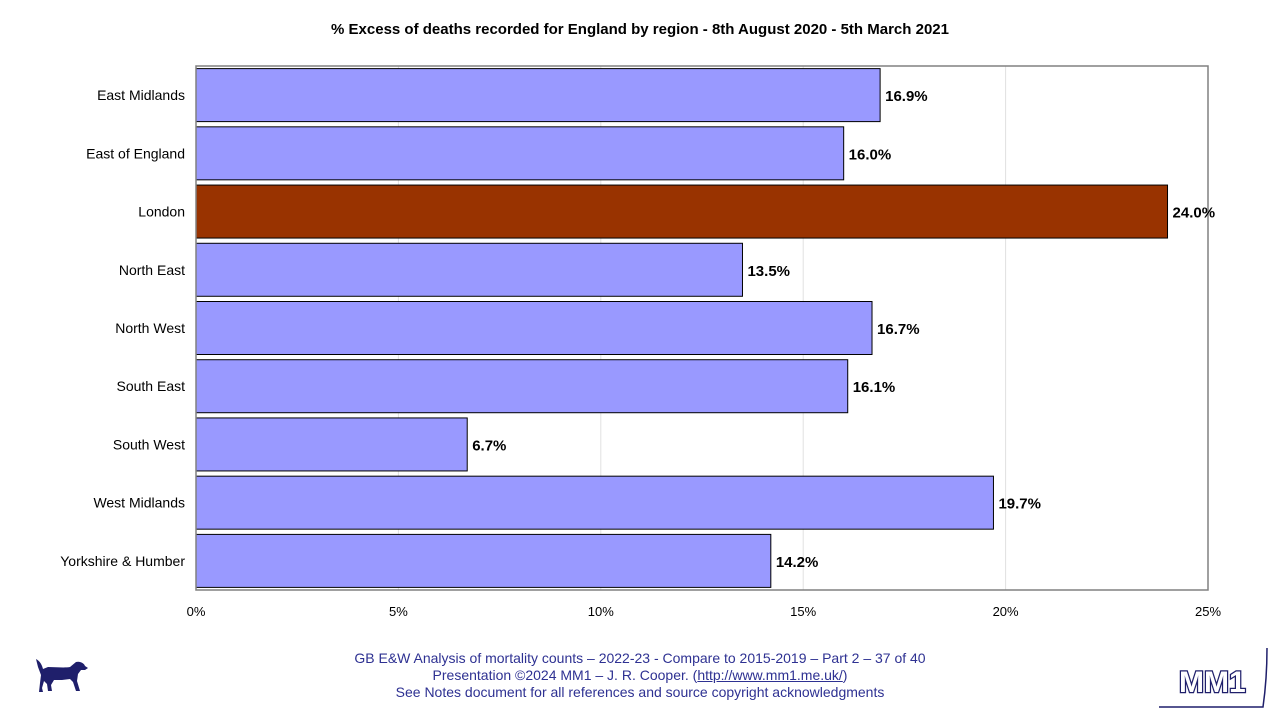 The image size is (1280, 719). I want to click on category-label: East of England, so click(135, 153).